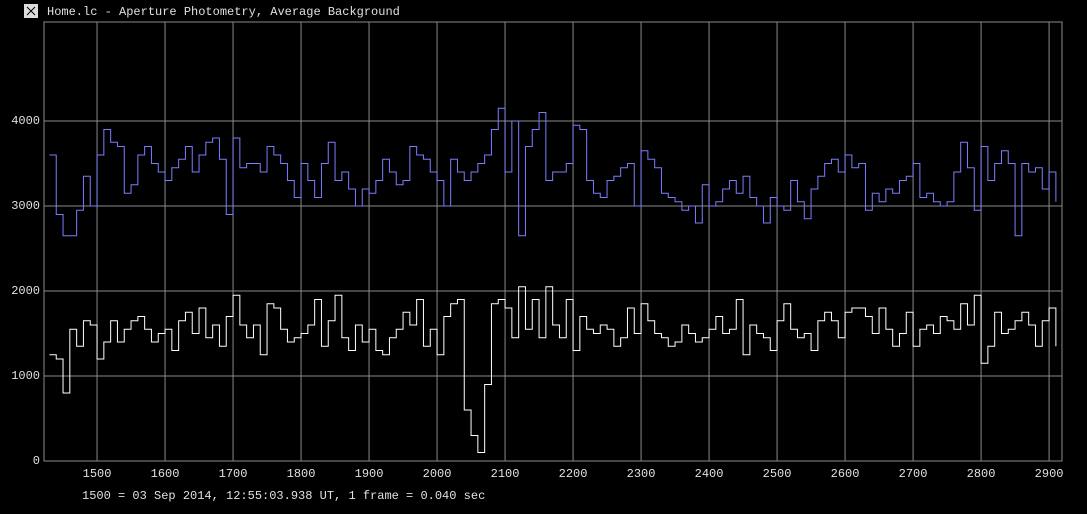  Describe the element at coordinates (165, 474) in the screenshot. I see `x-tick-label: 1600` at that location.